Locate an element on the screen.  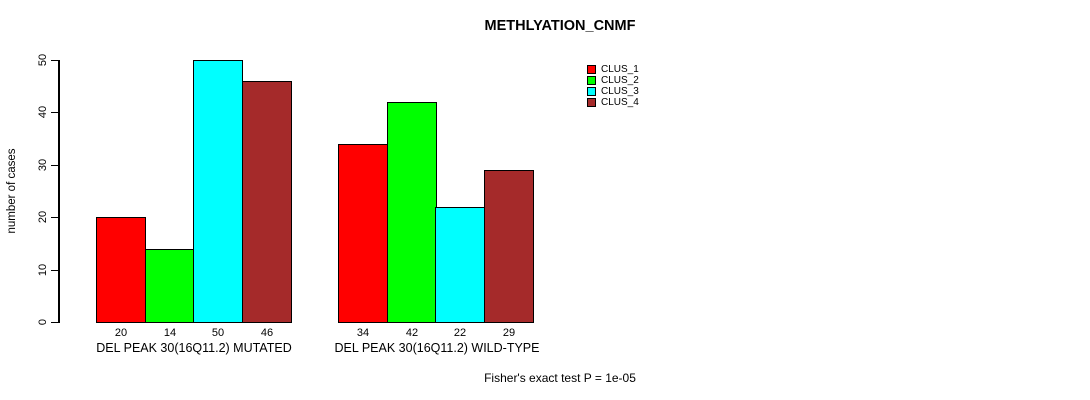
y-axis-label: number of cases is located at coordinates (12, 191).